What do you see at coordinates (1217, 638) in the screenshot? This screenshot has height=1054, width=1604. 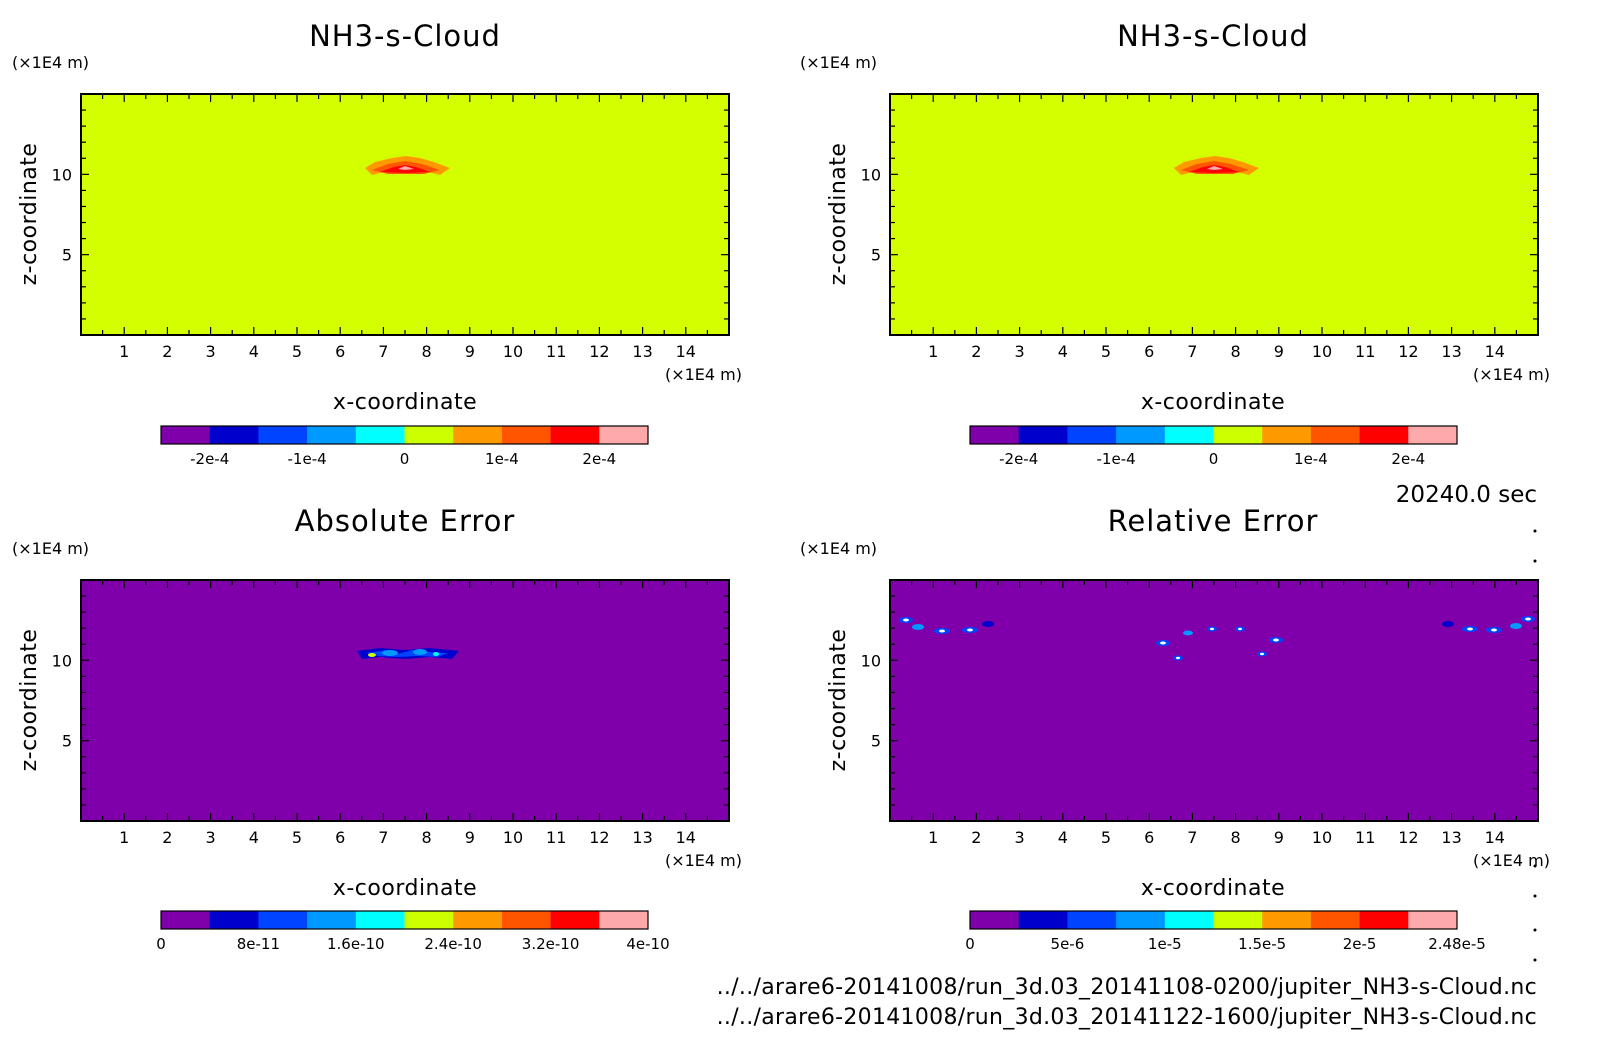 I see `panel-4-error-feature` at bounding box center [1217, 638].